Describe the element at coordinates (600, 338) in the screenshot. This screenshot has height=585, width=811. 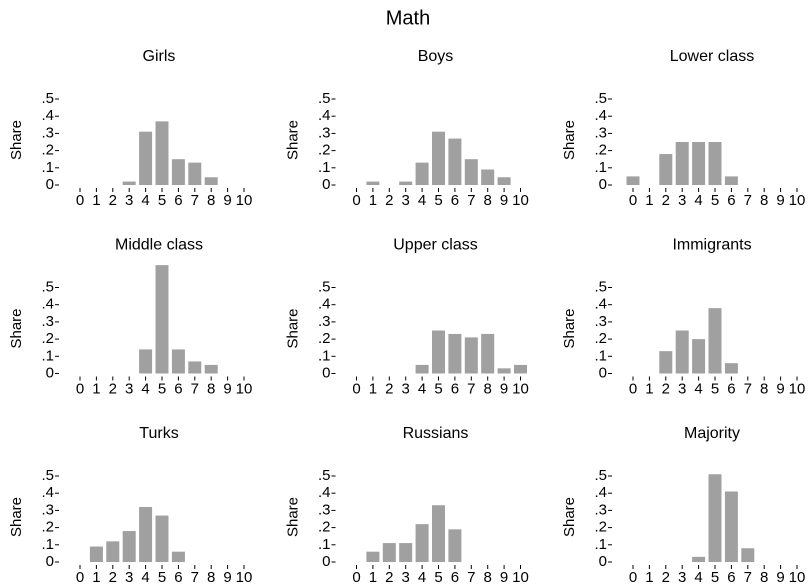
I see `y-tick-label: .2` at that location.